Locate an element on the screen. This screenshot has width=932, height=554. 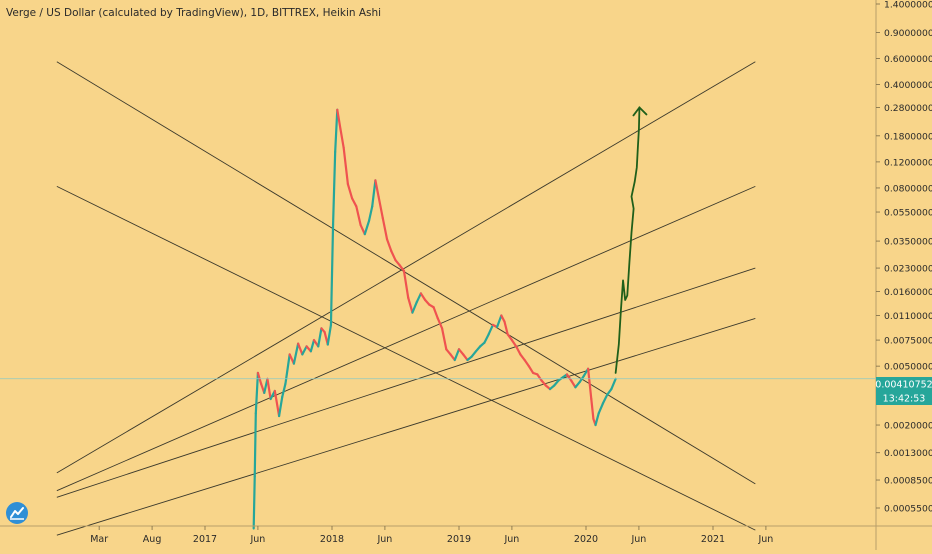
projection-drawing-layer is located at coordinates (631, 240).